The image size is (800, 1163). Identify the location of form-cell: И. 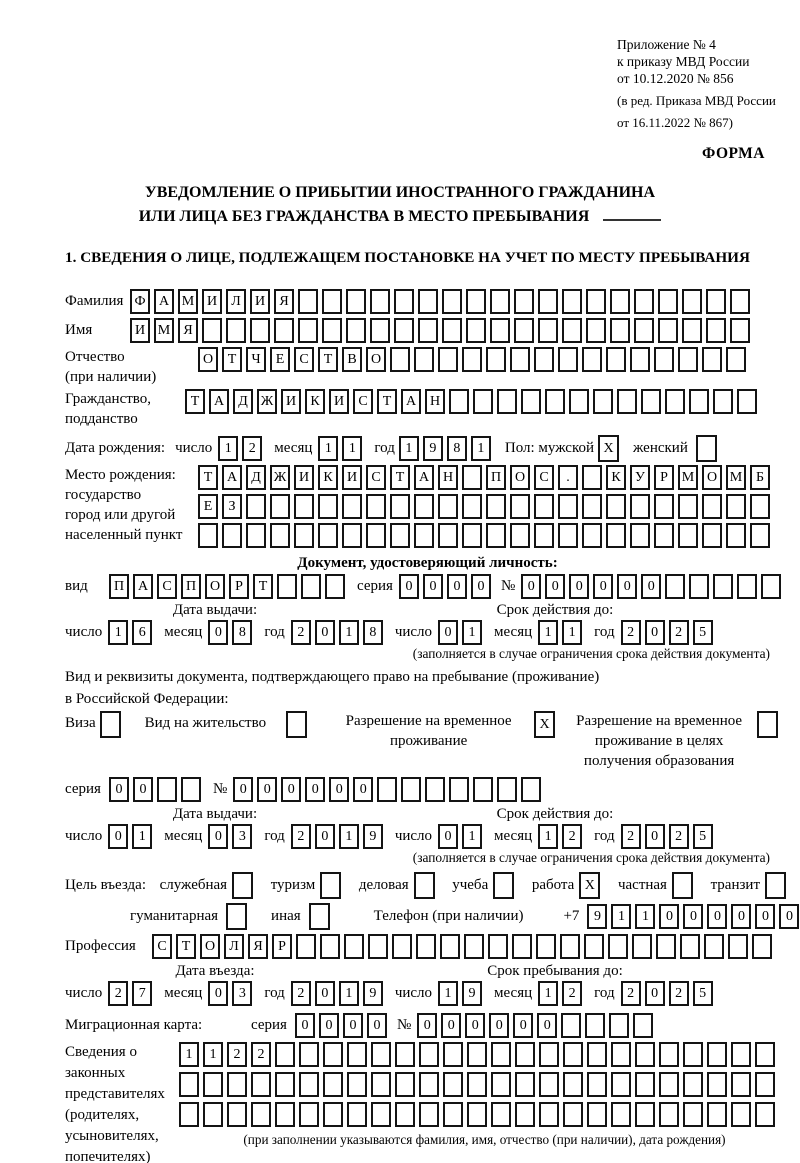
(140, 330).